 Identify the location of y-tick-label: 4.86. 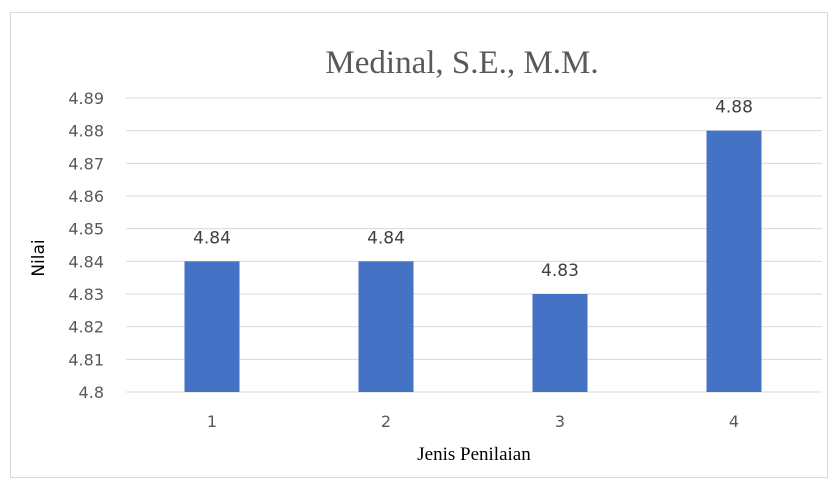
(86, 196).